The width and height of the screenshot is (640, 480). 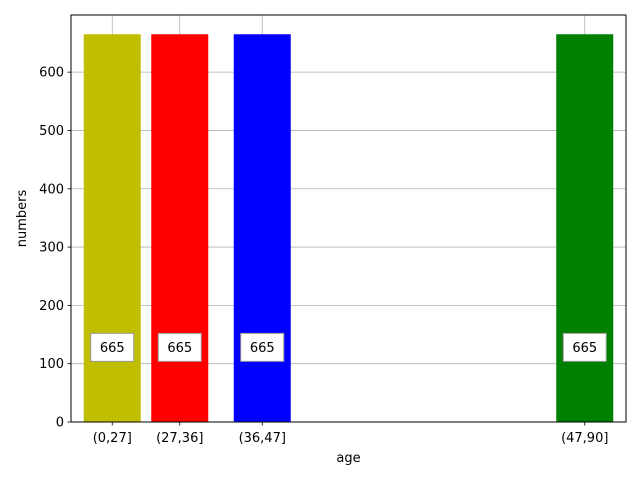 I want to click on data-labels: 665 665 665 665, so click(x=348, y=347).